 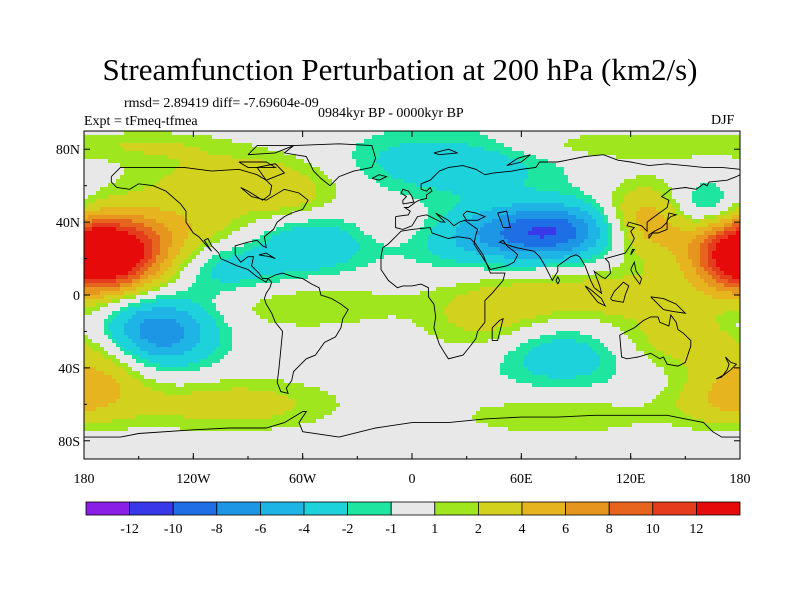 I want to click on coastline-new-guinea, so click(x=668, y=305).